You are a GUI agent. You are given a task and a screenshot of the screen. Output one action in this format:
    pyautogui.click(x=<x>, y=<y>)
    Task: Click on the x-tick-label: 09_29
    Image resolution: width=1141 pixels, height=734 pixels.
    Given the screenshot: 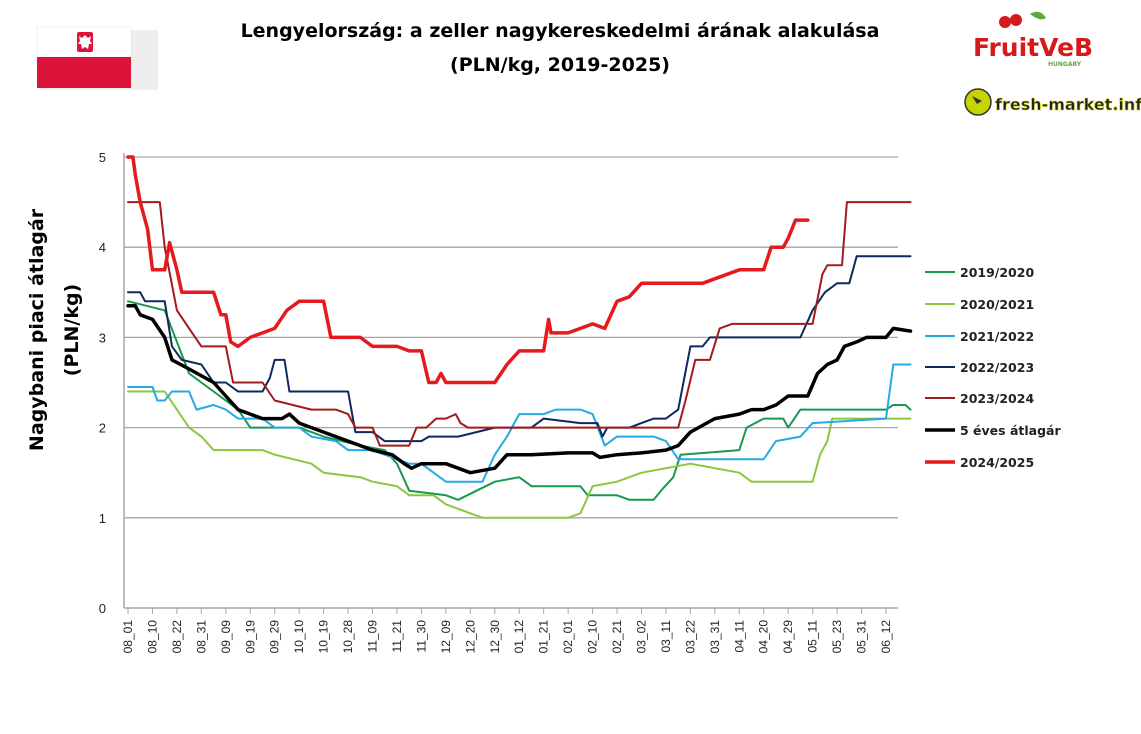 What is the action you would take?
    pyautogui.click(x=275, y=637)
    